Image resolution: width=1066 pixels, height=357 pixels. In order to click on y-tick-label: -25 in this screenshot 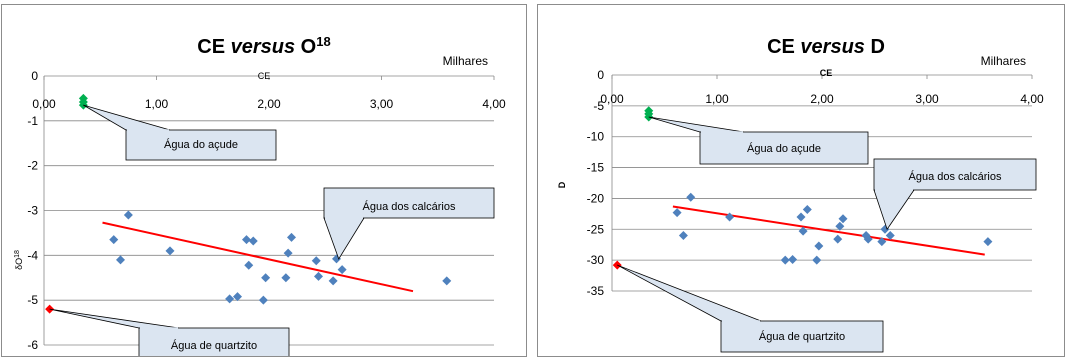, I will do `click(596, 229)`.